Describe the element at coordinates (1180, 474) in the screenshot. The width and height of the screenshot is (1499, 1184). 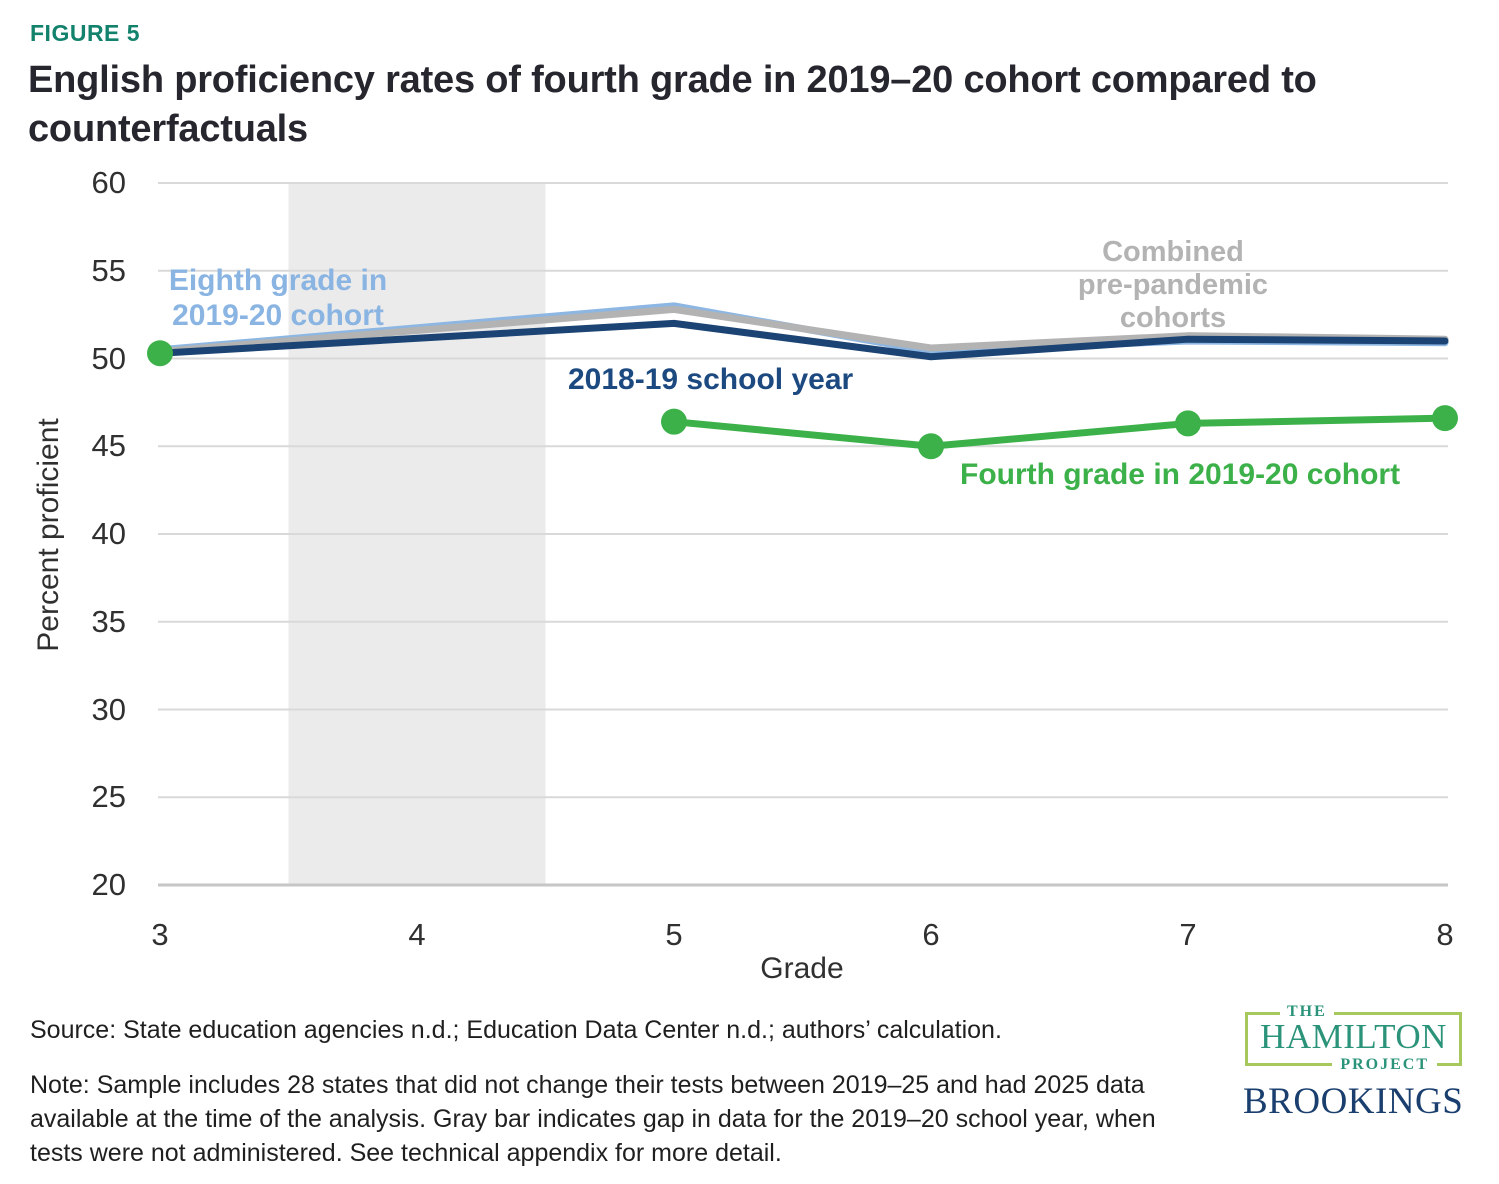
I see `series-label-fourth-grade-cohort: Fourth grade in 2019-20 cohort` at that location.